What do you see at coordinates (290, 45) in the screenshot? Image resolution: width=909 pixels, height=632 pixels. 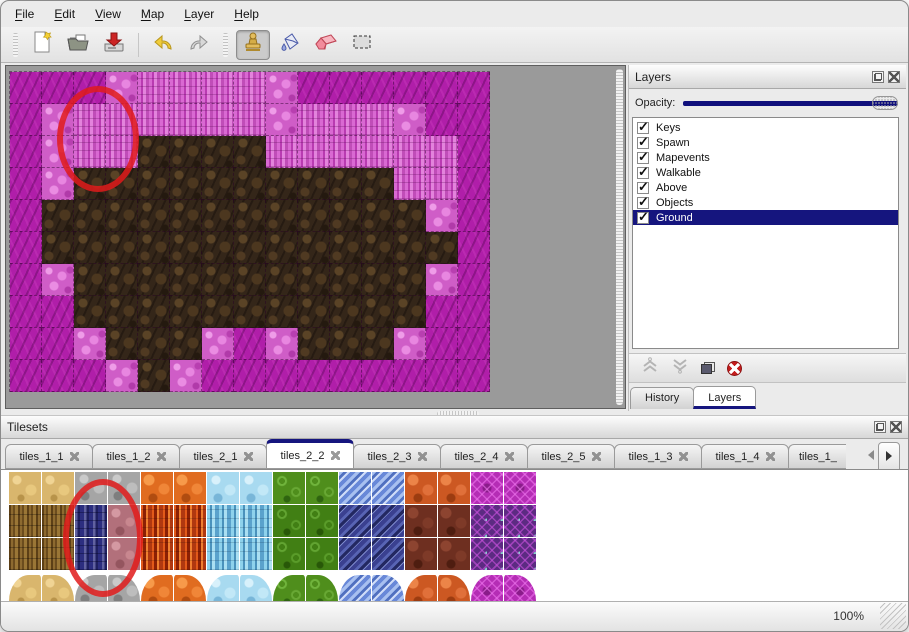 I see `fill-tool-button` at bounding box center [290, 45].